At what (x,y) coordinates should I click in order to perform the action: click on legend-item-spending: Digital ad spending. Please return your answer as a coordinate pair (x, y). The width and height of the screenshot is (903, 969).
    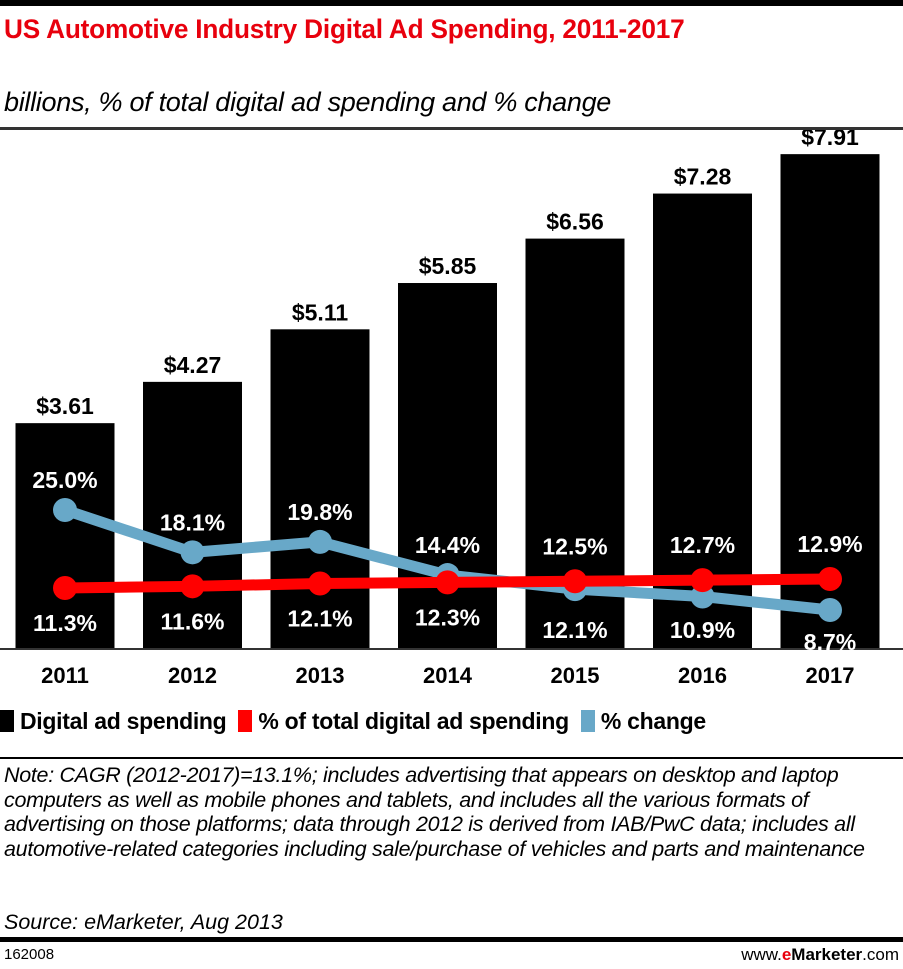
    Looking at the image, I should click on (113, 721).